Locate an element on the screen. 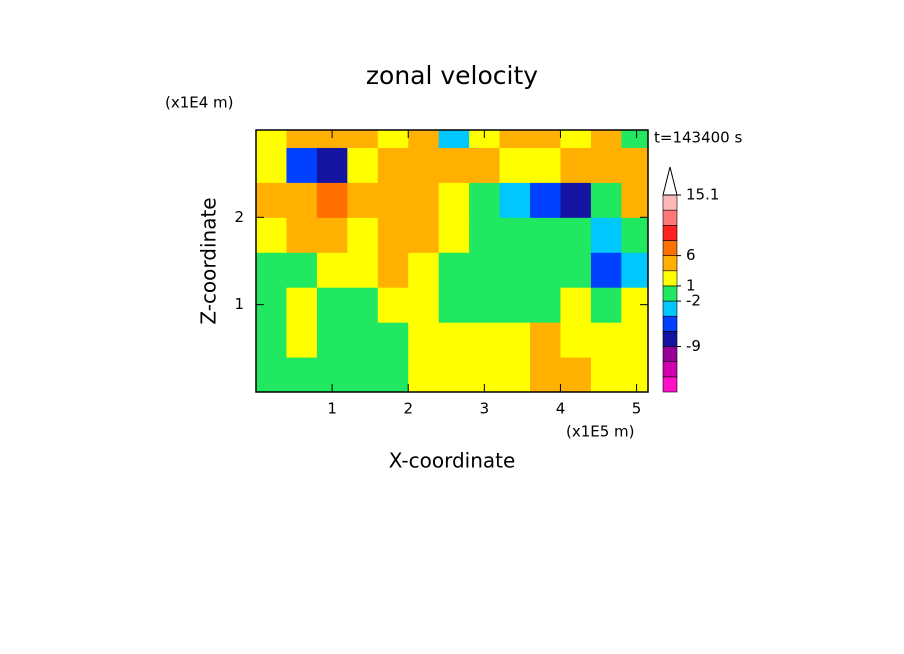 The image size is (904, 654). x-tick-label: 1 is located at coordinates (332, 409).